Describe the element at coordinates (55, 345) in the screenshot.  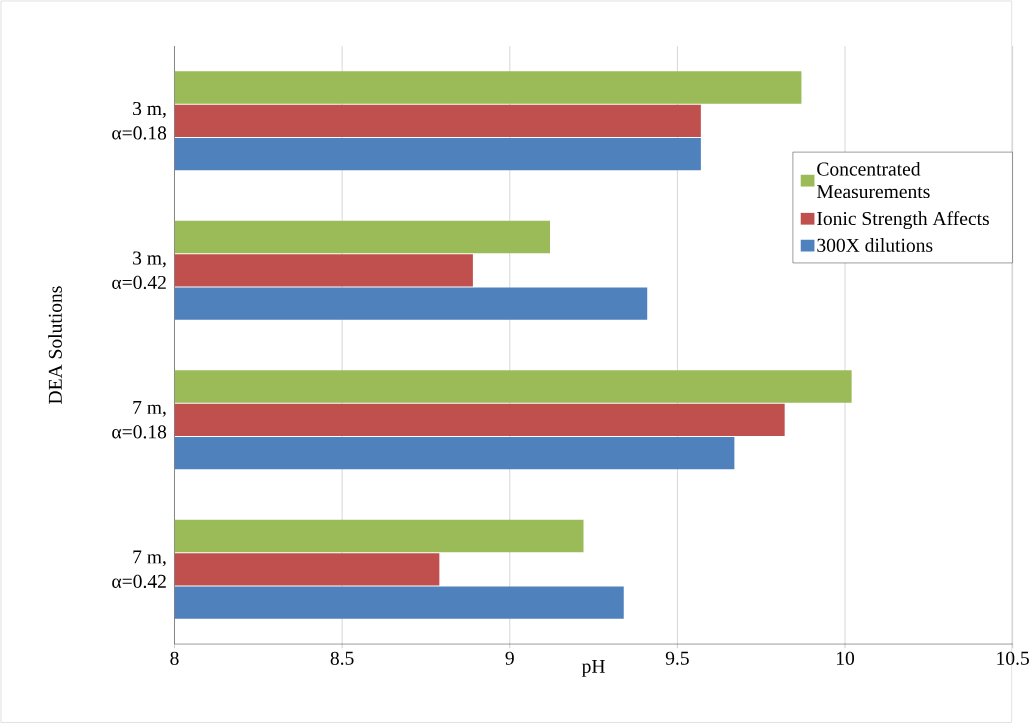
I see `y-axis-title: DEA Solutions` at that location.